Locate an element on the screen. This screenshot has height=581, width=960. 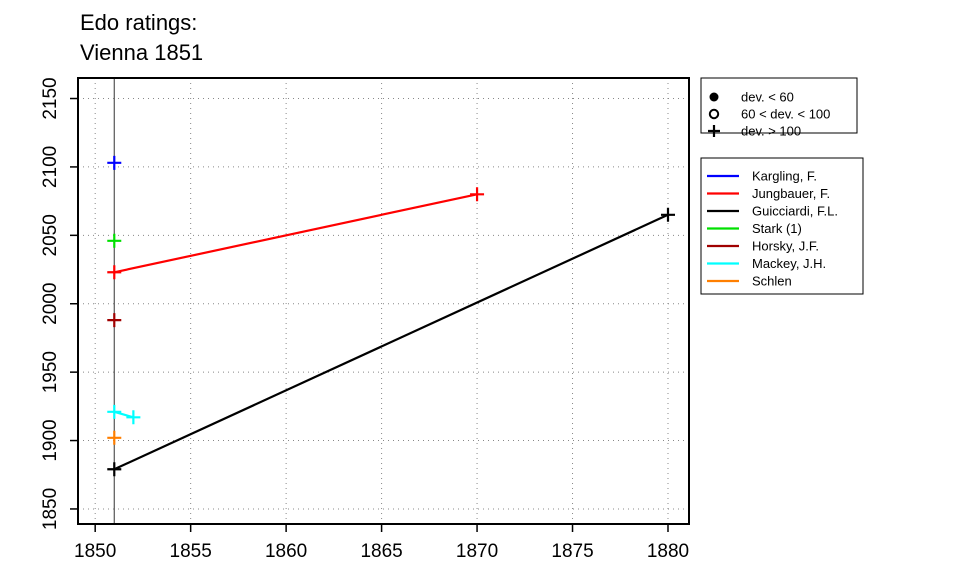
legend-series-label: Mackey, J.H. is located at coordinates (789, 263).